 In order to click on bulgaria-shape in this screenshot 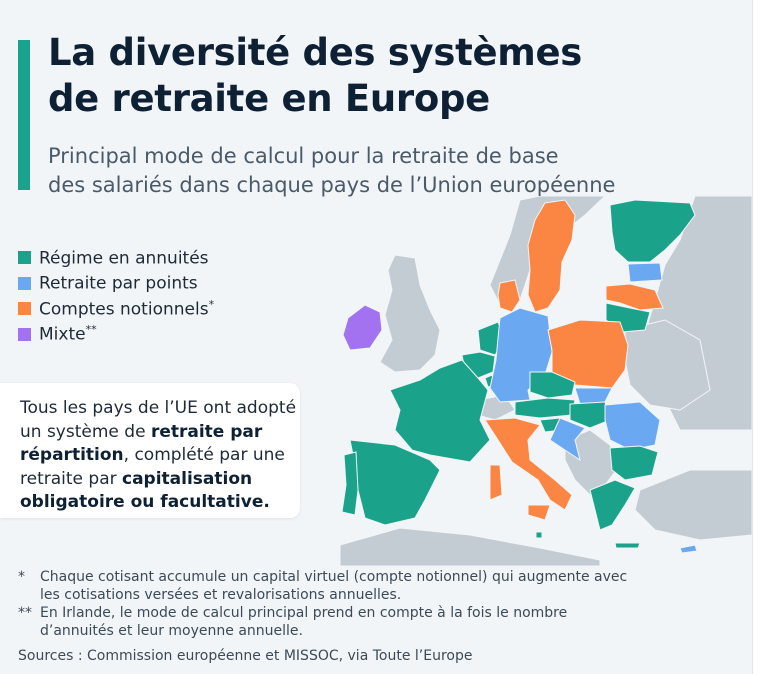, I will do `click(634, 463)`.